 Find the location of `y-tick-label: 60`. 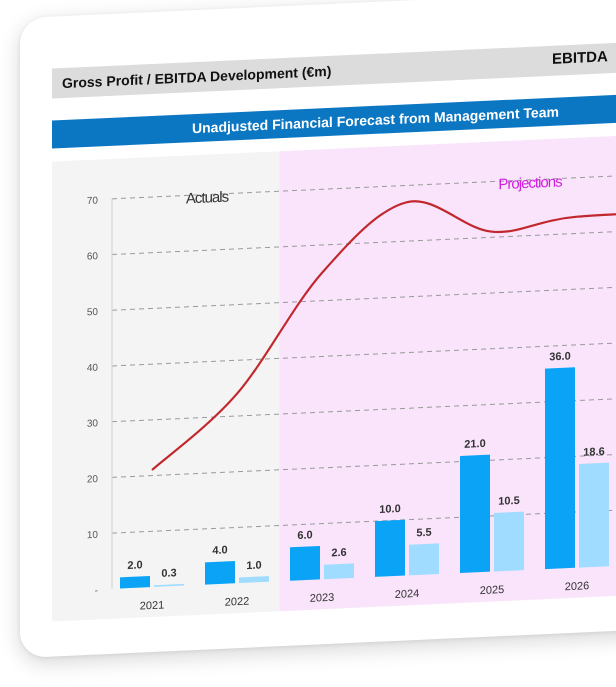

y-tick-label: 60 is located at coordinates (93, 257).